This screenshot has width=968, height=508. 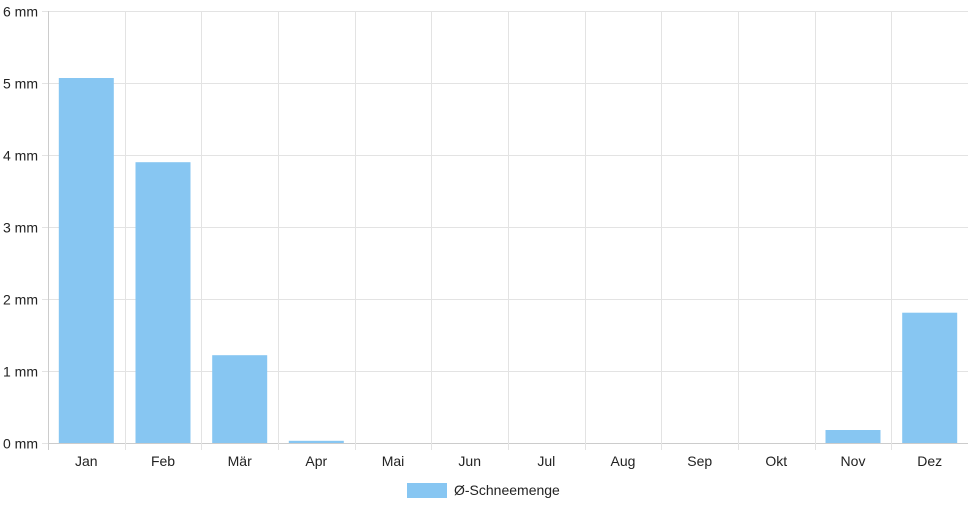 I want to click on legend-label: Ø-Schneemenge, so click(x=507, y=490).